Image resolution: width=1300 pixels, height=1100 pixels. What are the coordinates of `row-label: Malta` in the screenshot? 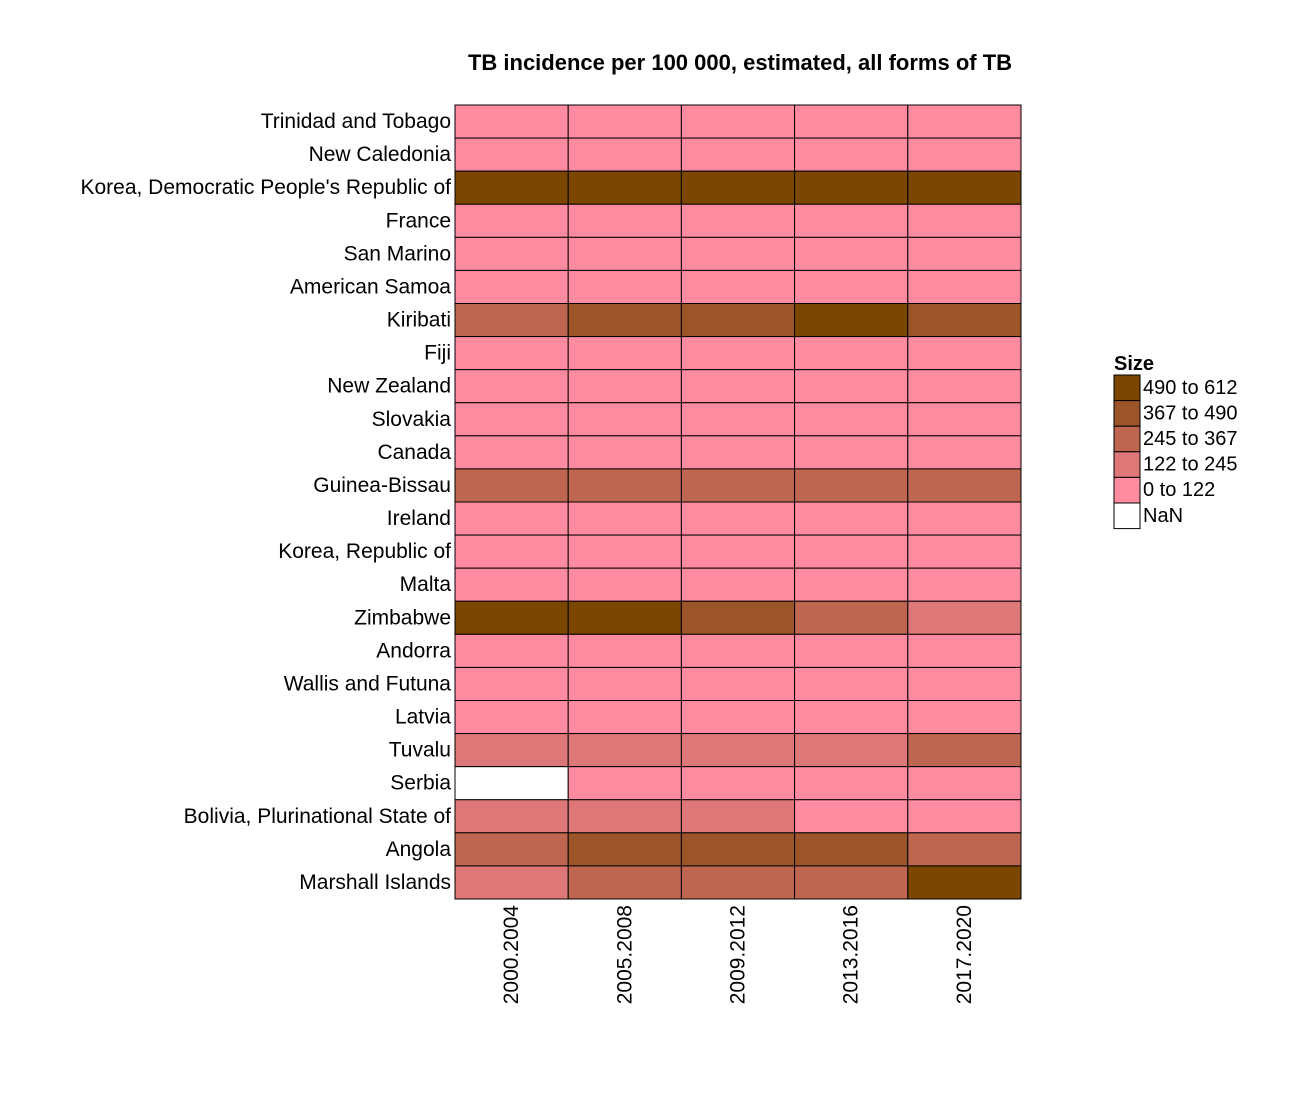 It's located at (426, 584).